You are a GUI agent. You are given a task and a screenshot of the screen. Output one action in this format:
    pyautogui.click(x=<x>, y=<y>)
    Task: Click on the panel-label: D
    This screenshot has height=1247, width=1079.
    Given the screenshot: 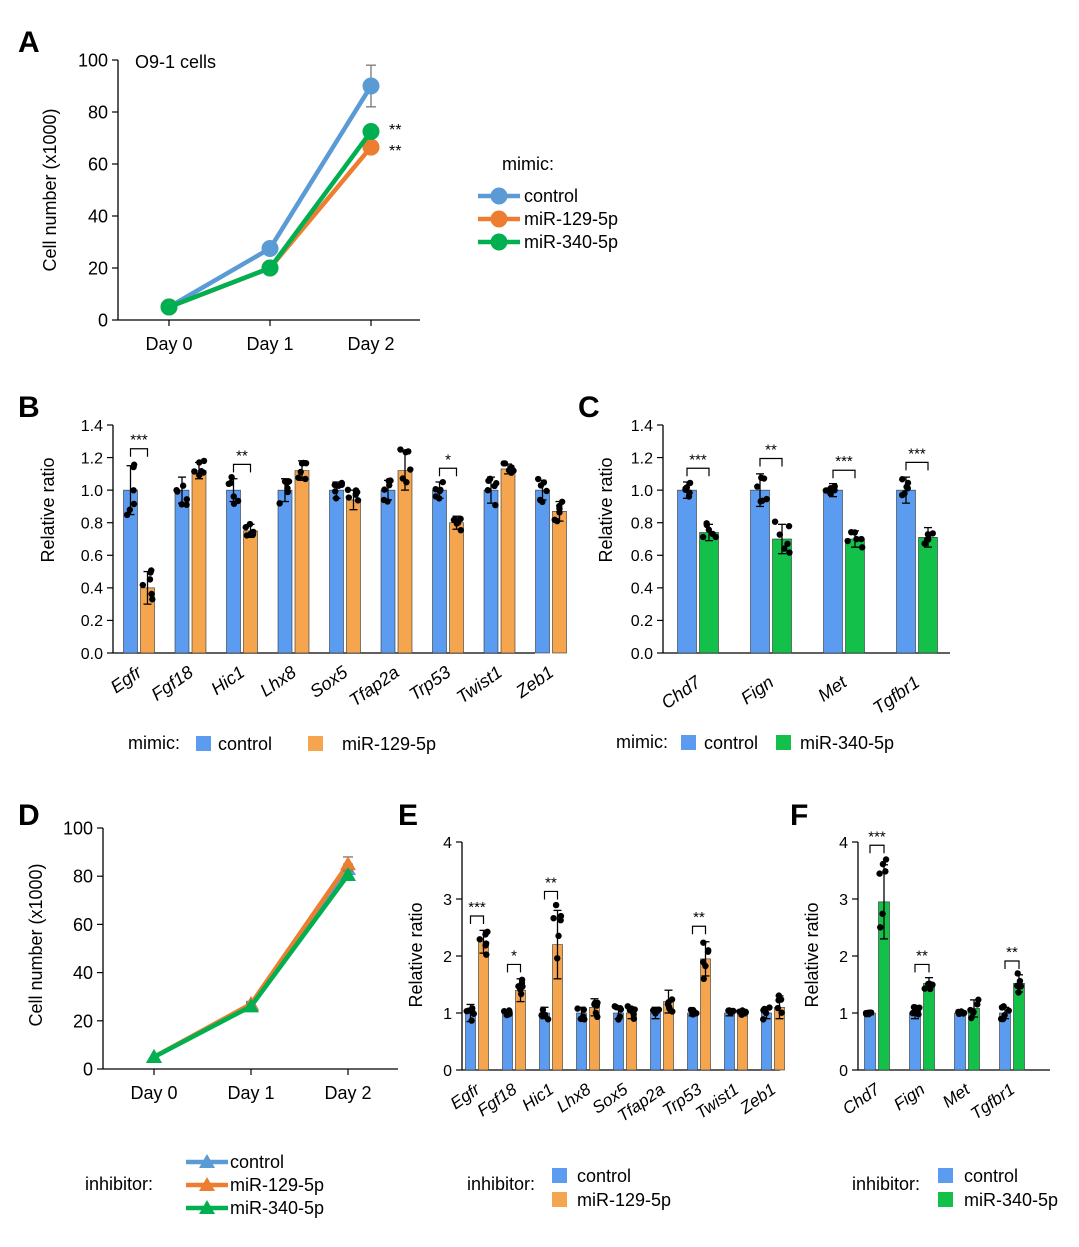 What is the action you would take?
    pyautogui.click(x=29, y=815)
    